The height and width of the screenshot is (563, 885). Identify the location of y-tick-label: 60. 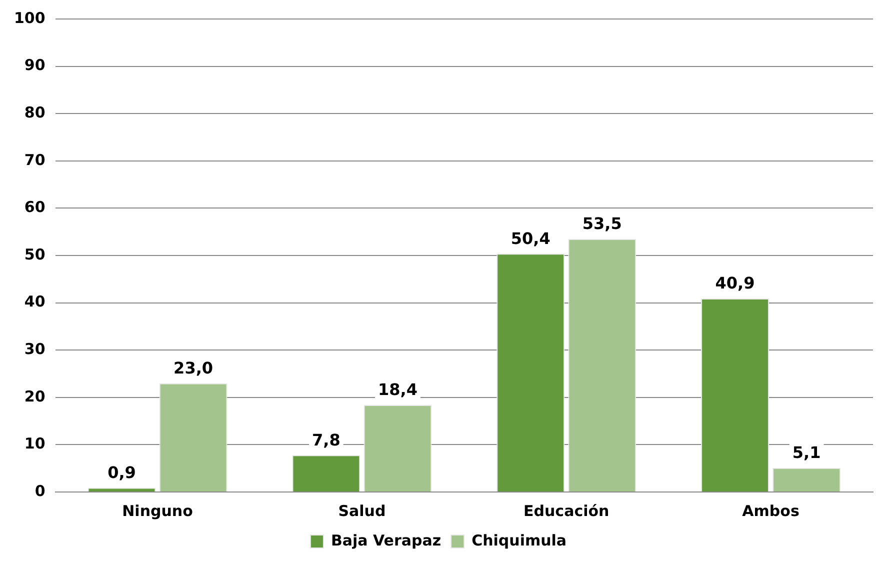
(35, 207).